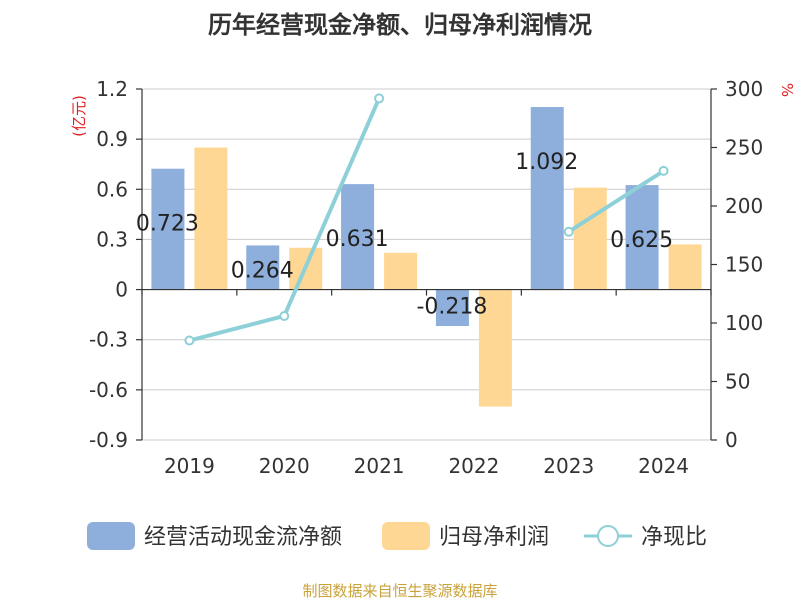 This screenshot has height=600, width=800. I want to click on bar-data-label: 1.092, so click(546, 162).